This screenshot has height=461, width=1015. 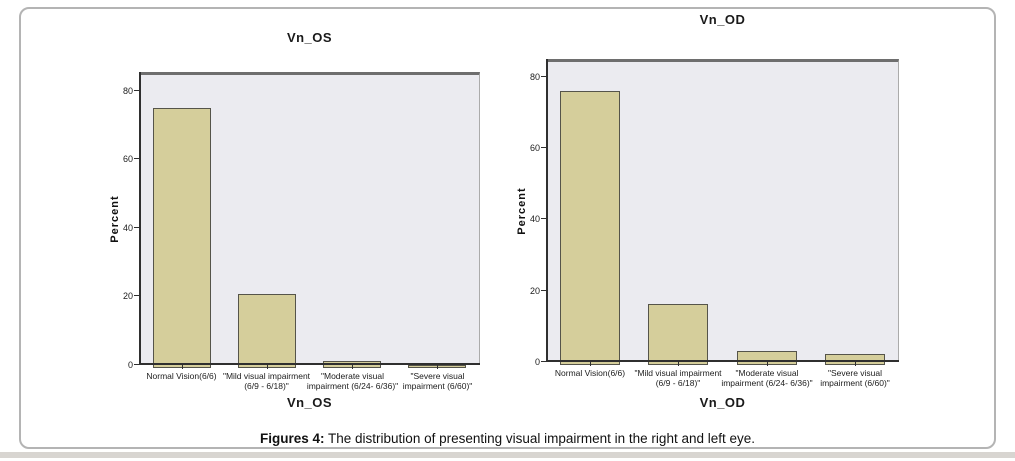 I want to click on x-axis-title: Vn_OD, so click(x=722, y=402).